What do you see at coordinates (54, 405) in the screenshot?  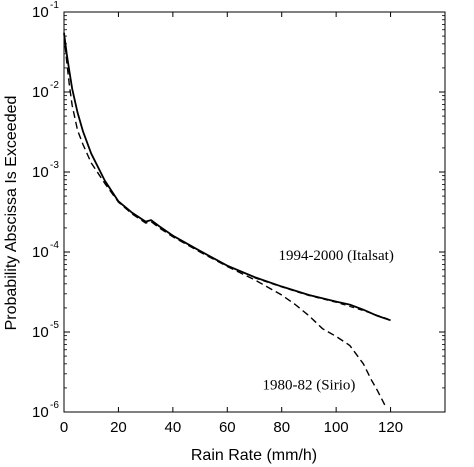 I see `y-tick-label-exponent: -6` at bounding box center [54, 405].